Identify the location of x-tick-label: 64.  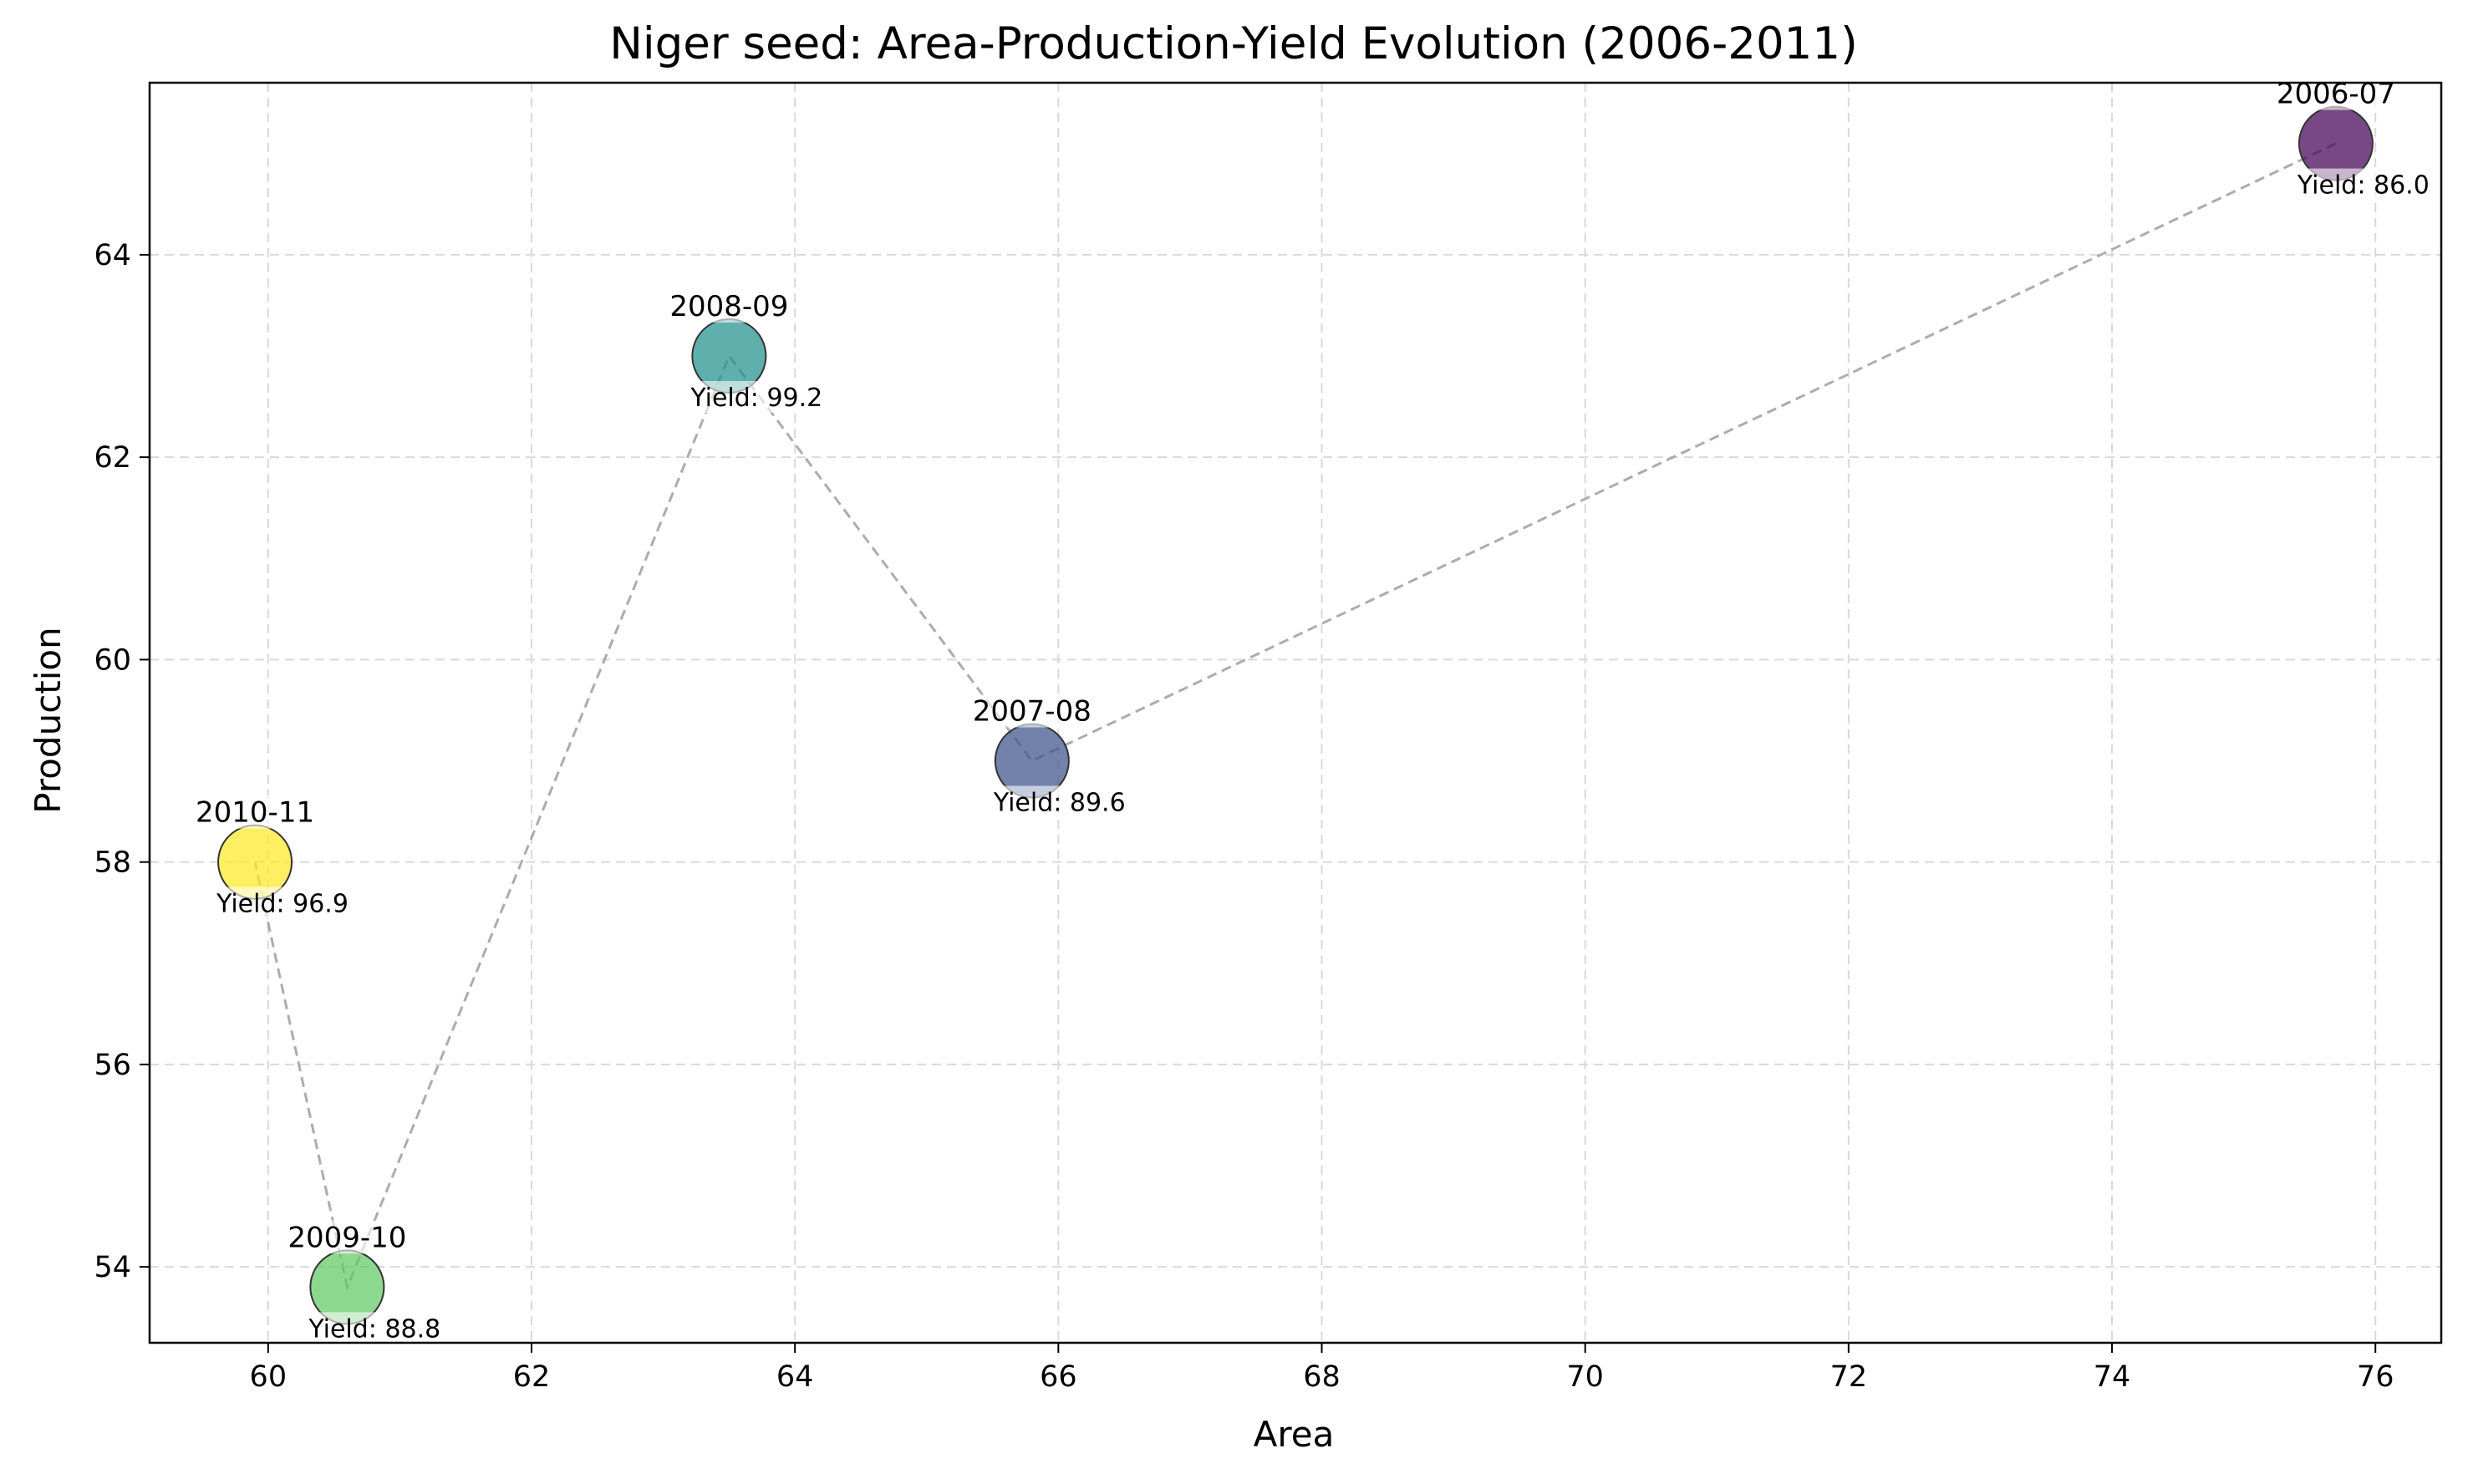
(795, 1377).